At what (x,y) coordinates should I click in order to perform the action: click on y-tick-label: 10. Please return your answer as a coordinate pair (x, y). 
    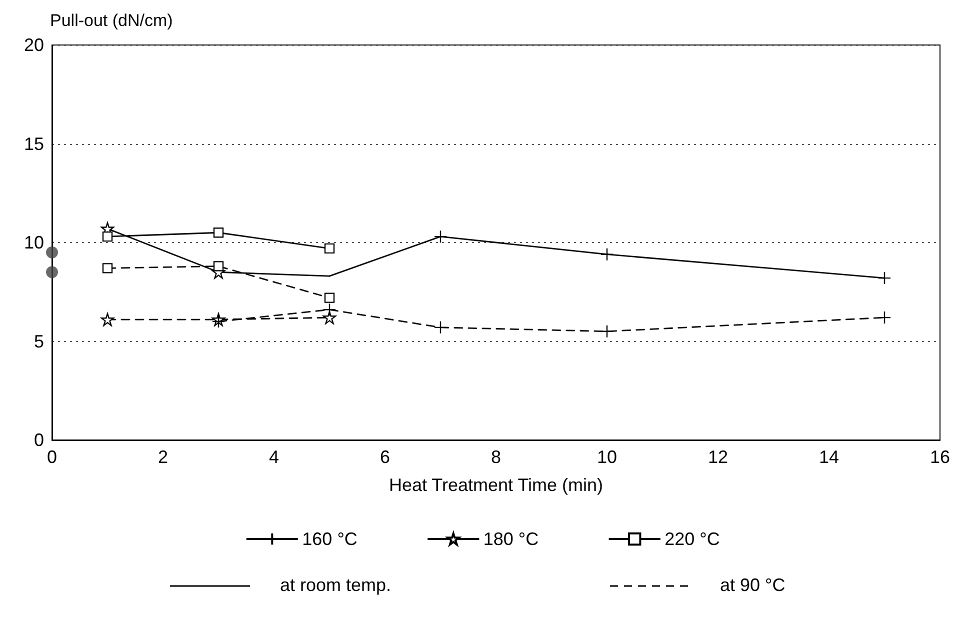
    Looking at the image, I should click on (34, 242).